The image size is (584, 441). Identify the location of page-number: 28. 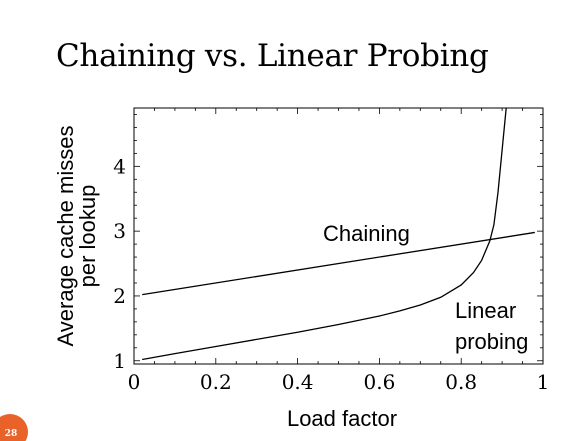
(11, 434).